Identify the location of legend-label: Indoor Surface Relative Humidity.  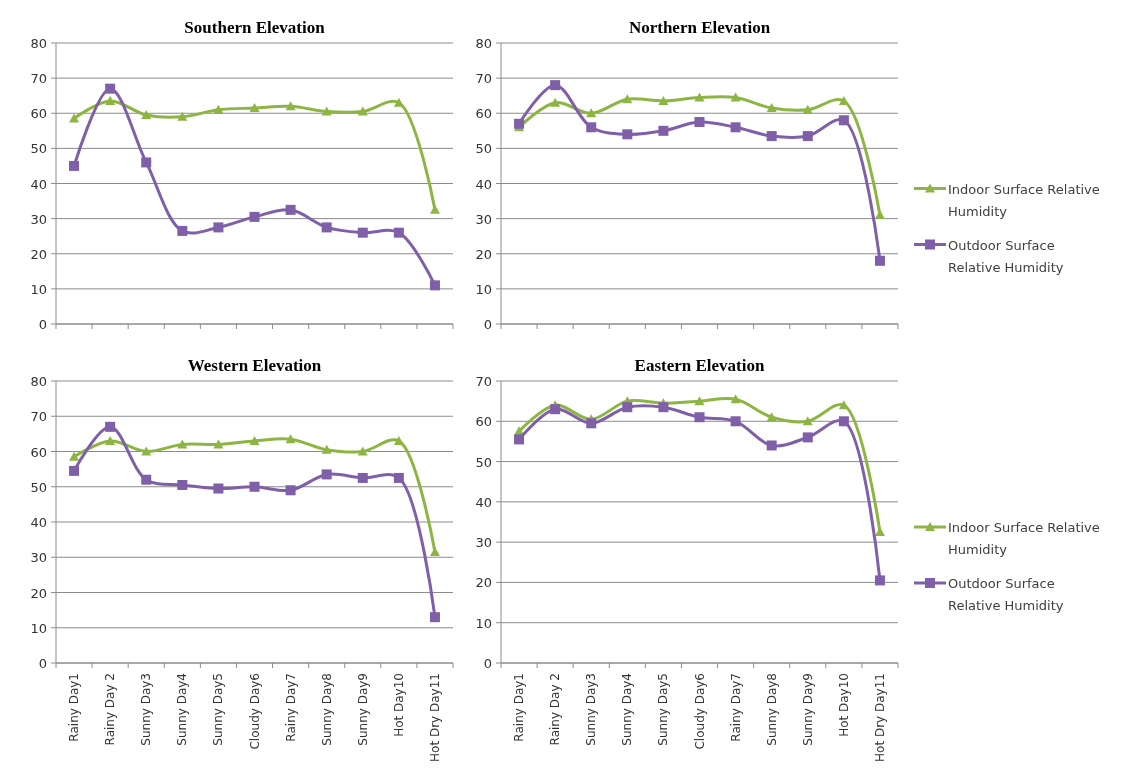
(1024, 538).